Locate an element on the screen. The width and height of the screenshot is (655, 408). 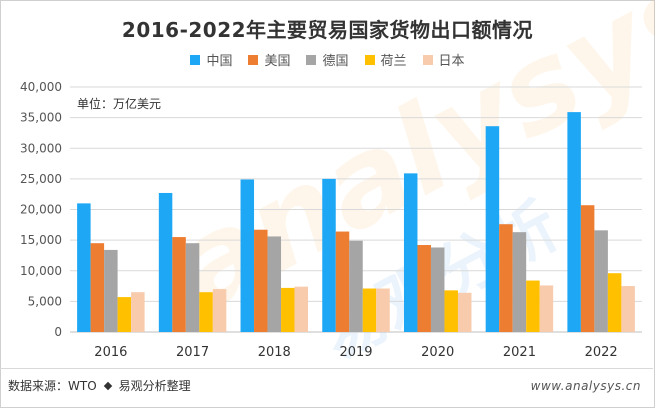
legend-item-4: 日本 is located at coordinates (443, 59).